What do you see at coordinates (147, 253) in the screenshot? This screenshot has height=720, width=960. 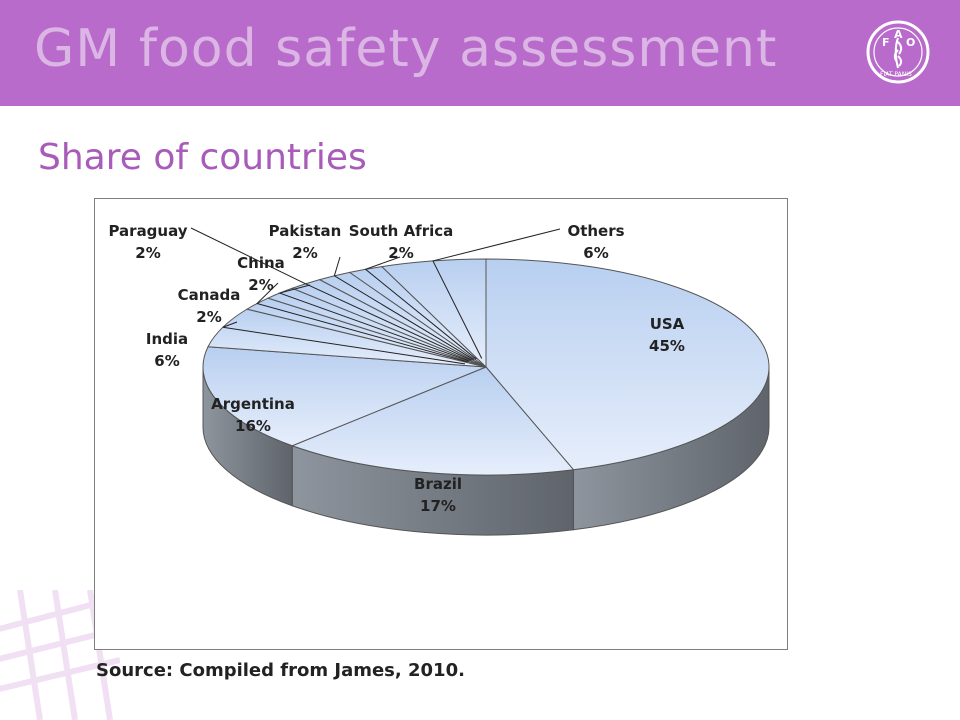 I see `slice-value-paraguay: 2%` at bounding box center [147, 253].